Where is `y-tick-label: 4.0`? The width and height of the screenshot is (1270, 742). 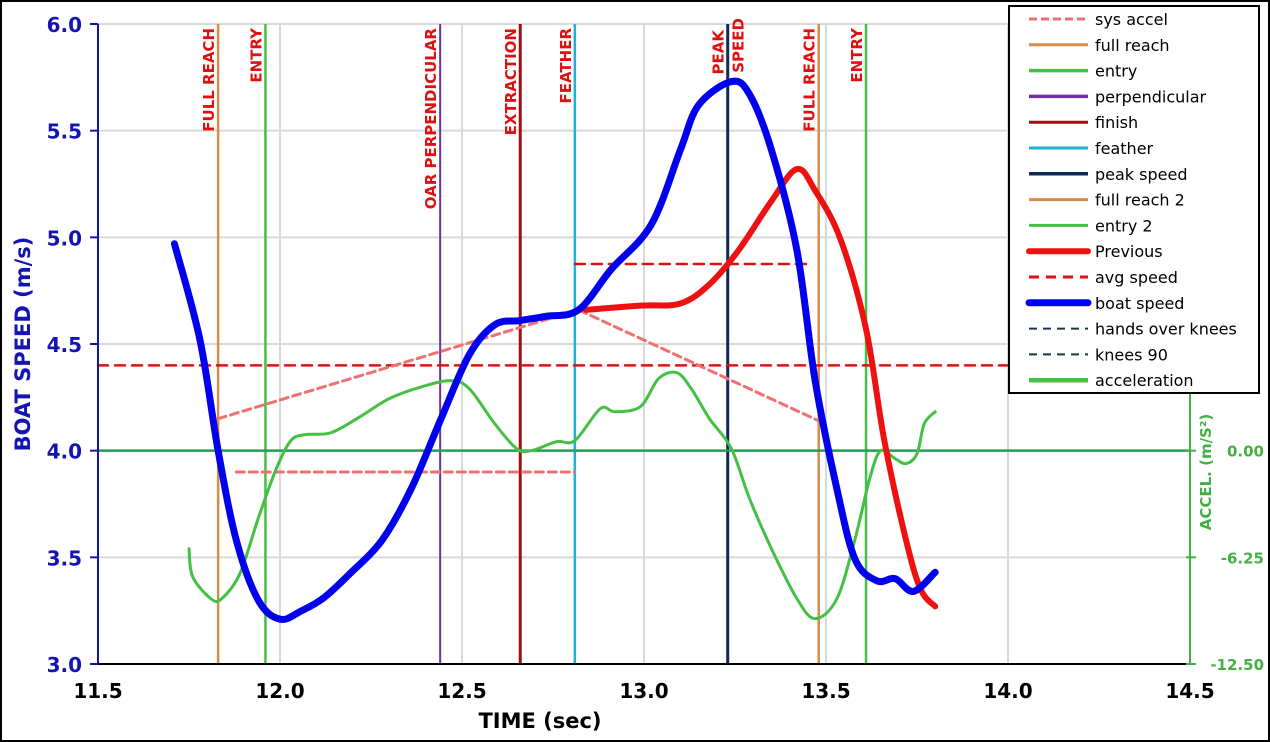
y-tick-label: 4.0 is located at coordinates (64, 452).